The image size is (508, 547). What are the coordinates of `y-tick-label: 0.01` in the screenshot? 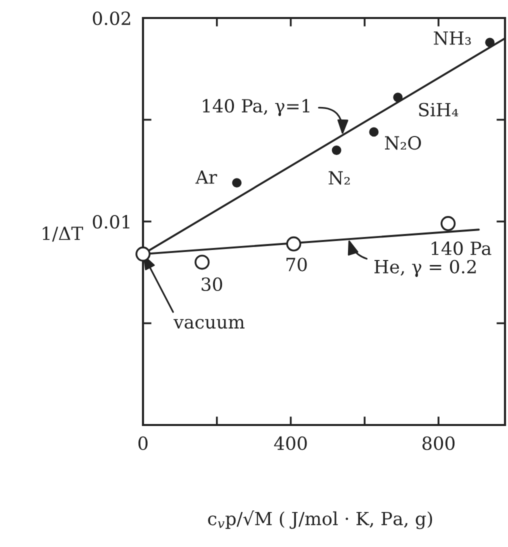 It's located at (111, 221).